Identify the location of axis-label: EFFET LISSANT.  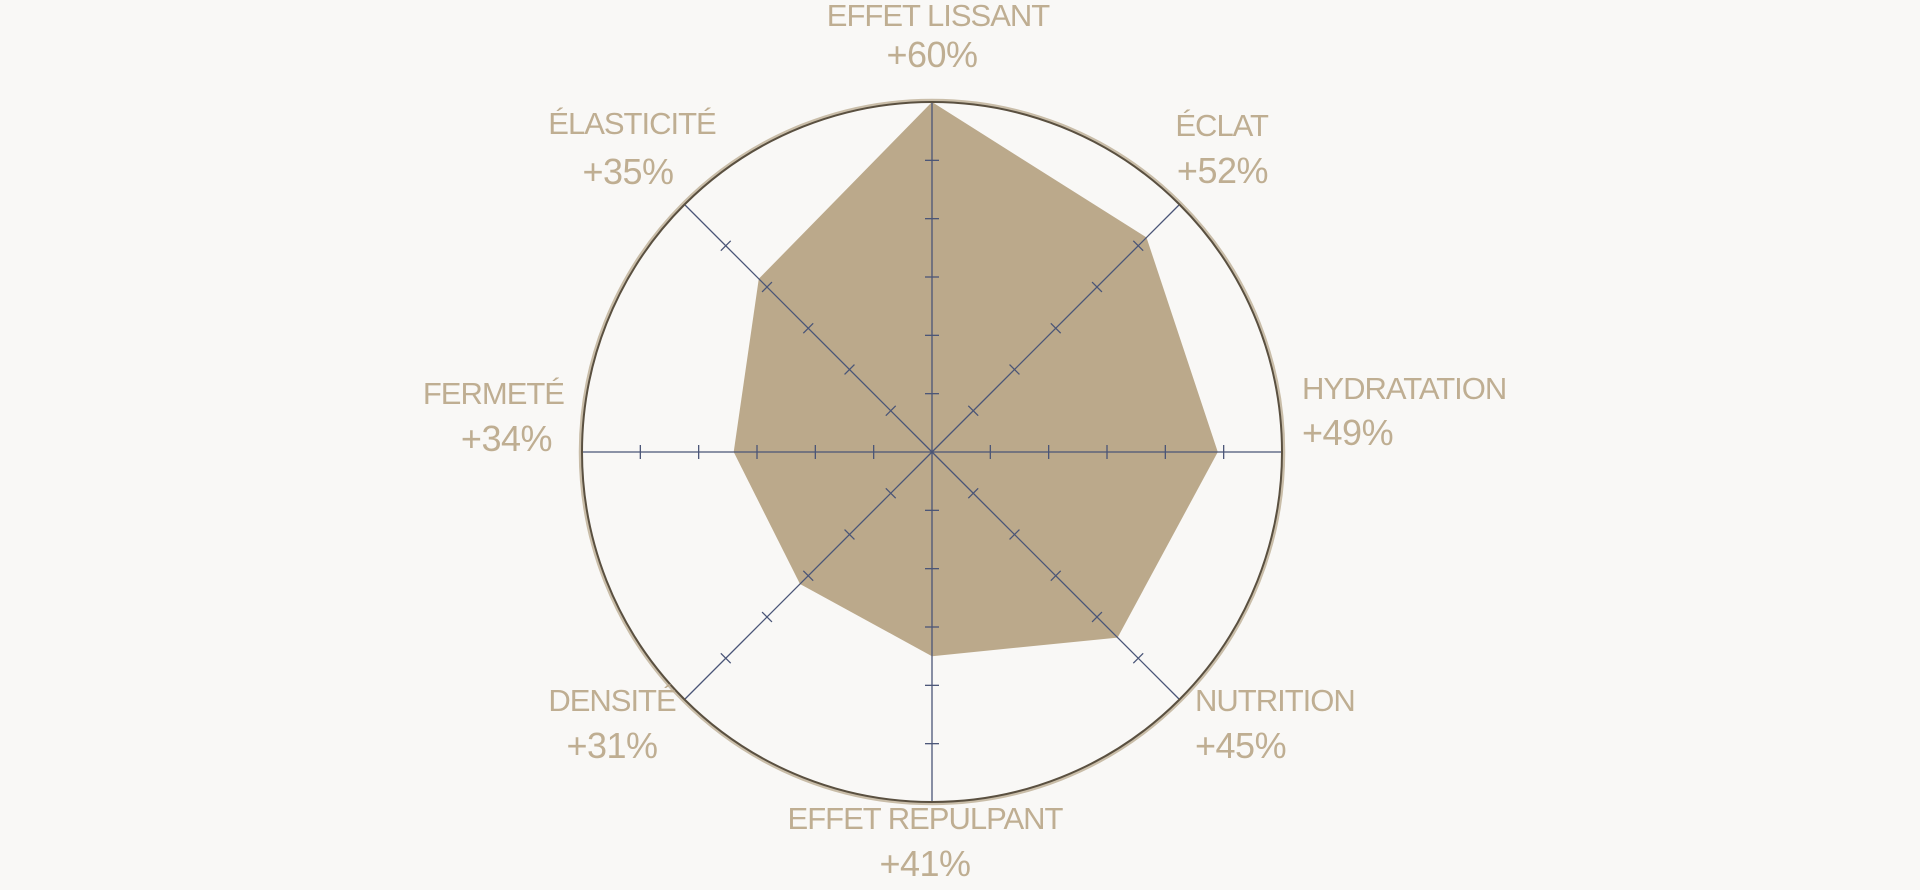
(938, 16).